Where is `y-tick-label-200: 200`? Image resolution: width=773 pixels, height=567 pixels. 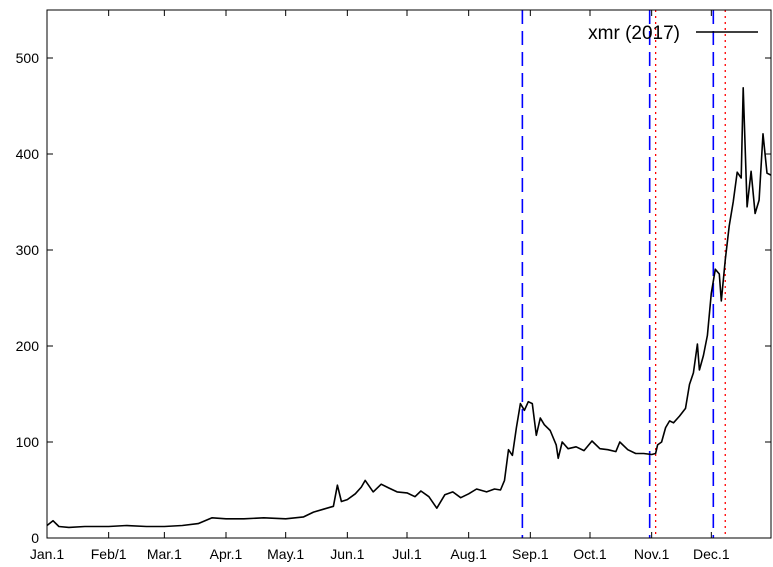 y-tick-label-200: 200 is located at coordinates (28, 346).